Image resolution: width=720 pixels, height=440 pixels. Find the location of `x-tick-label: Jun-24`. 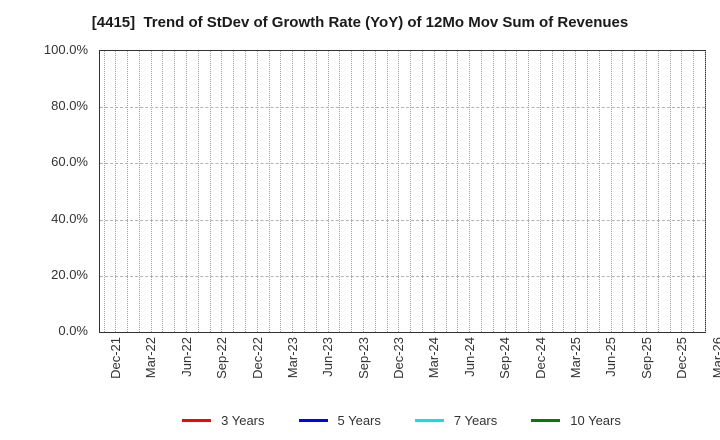

x-tick-label: Jun-24 is located at coordinates (469, 357).